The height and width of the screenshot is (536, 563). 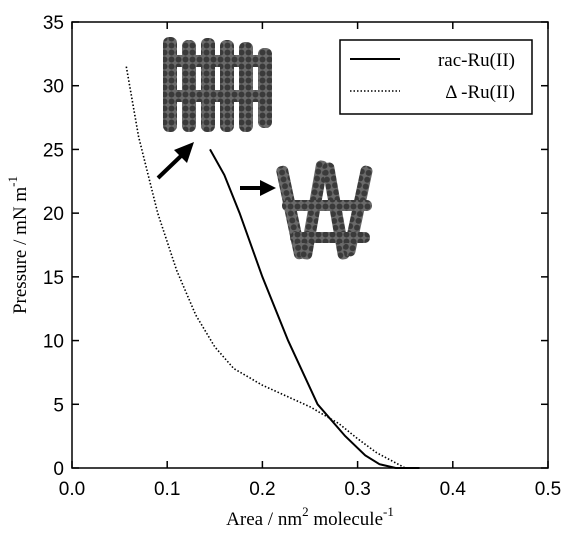 What do you see at coordinates (357, 489) in the screenshot?
I see `x-tick-label: 0.3` at bounding box center [357, 489].